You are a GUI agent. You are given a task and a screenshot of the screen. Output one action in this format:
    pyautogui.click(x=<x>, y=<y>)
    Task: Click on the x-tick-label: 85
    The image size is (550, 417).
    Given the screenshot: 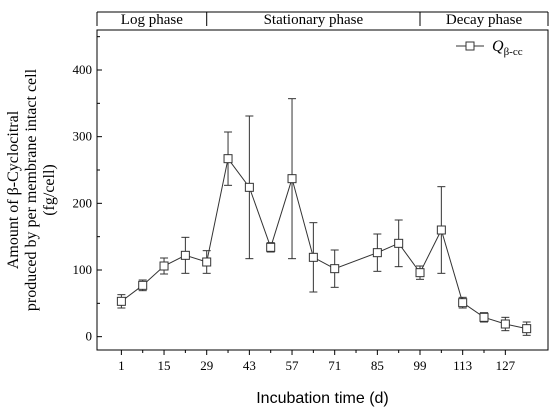 What is the action you would take?
    pyautogui.click(x=377, y=365)
    